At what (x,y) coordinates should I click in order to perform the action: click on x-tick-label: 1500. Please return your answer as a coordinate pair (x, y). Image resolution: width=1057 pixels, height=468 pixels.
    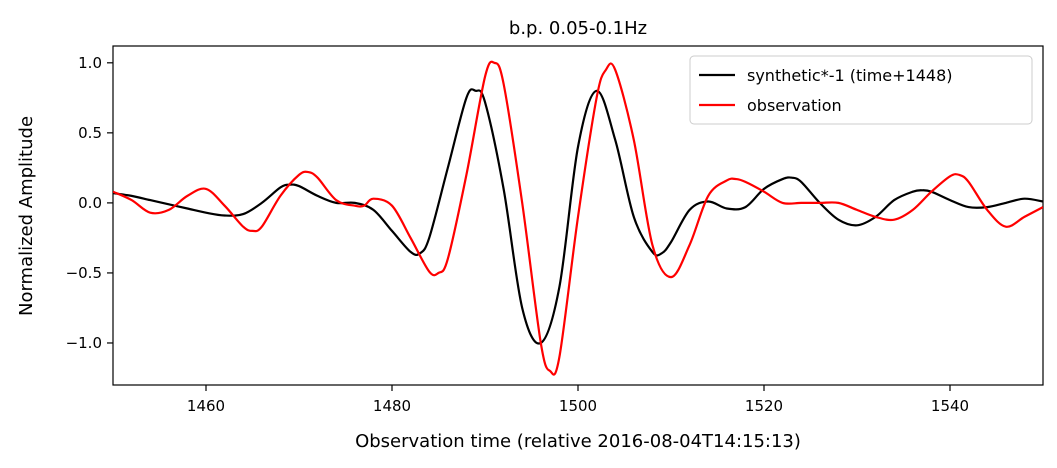
    Looking at the image, I should click on (578, 406).